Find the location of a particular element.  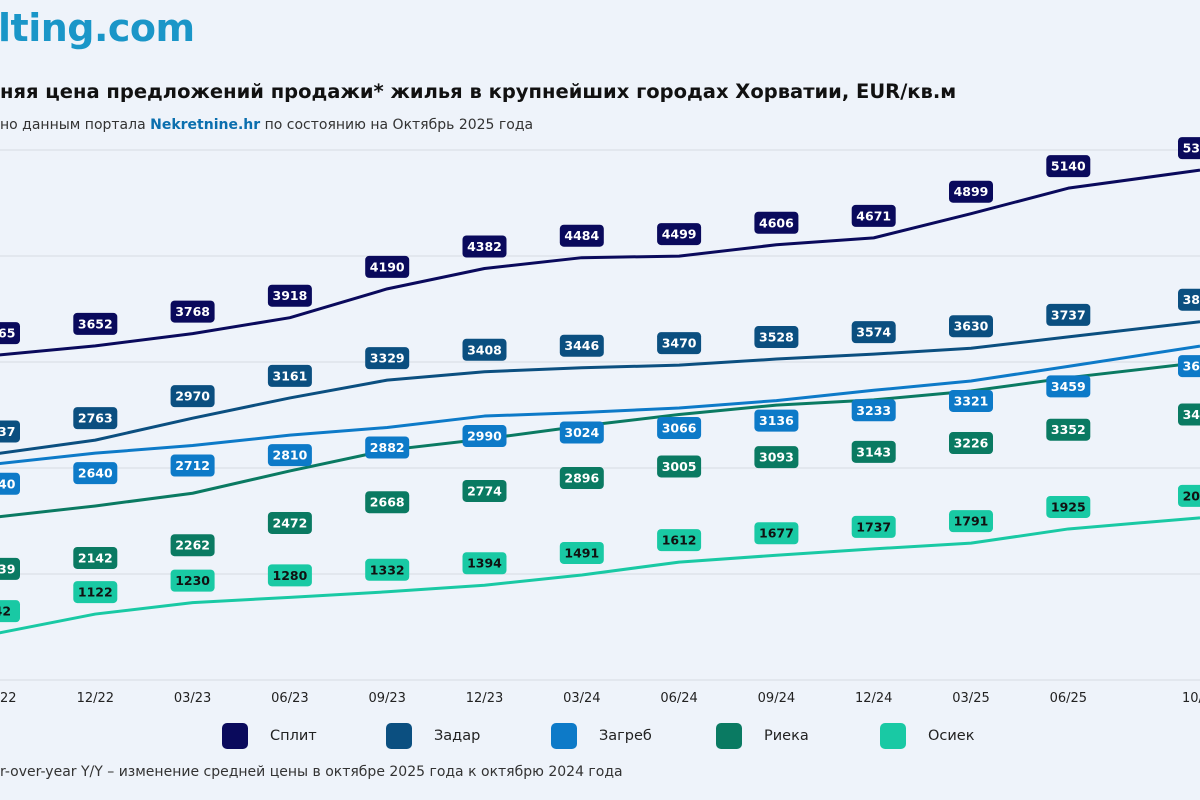

data-label: 3737 is located at coordinates (1068, 314).